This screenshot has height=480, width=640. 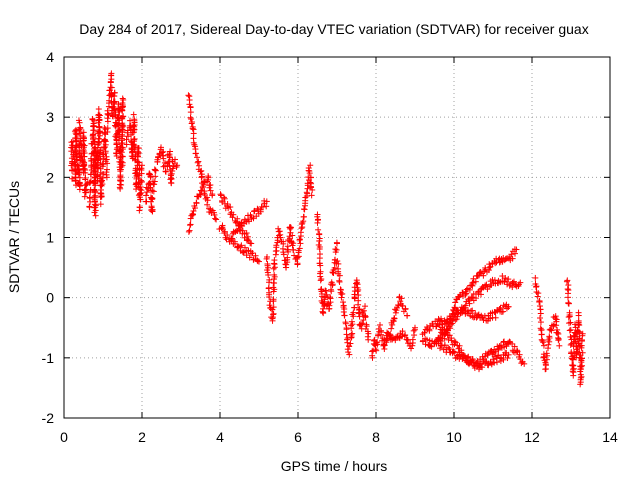 What do you see at coordinates (532, 437) in the screenshot?
I see `x-tick-label: 12` at bounding box center [532, 437].